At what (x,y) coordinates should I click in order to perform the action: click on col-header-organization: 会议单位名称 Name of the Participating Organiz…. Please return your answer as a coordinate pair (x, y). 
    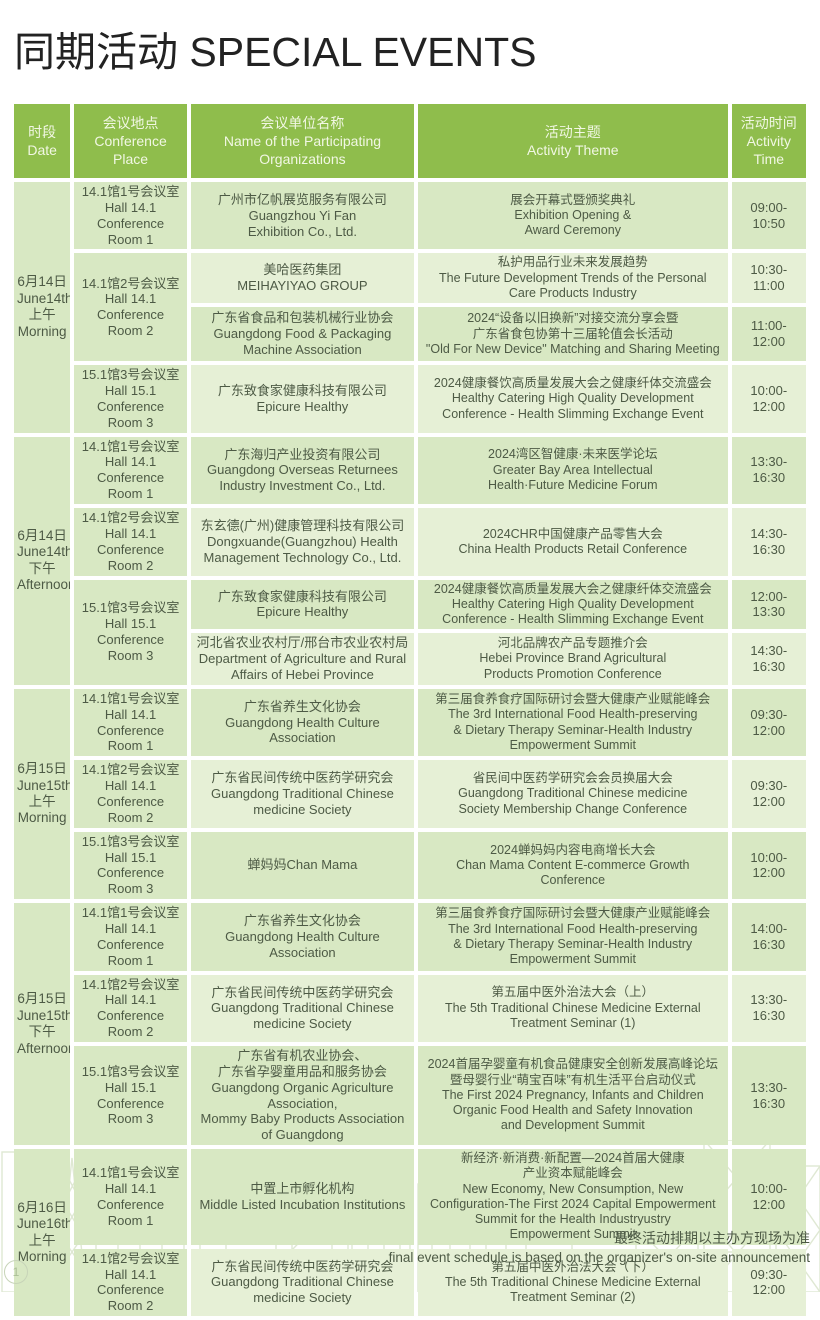
    Looking at the image, I should click on (302, 141).